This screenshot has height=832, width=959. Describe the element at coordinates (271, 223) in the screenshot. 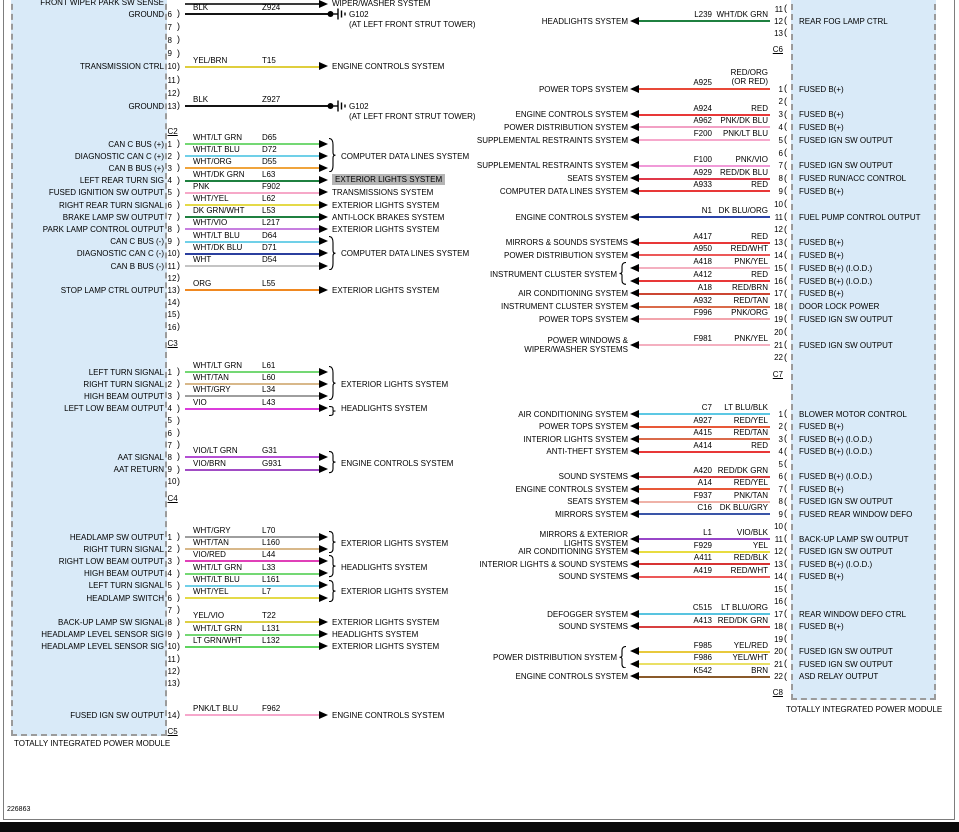

I see `circuit-label: L217` at that location.